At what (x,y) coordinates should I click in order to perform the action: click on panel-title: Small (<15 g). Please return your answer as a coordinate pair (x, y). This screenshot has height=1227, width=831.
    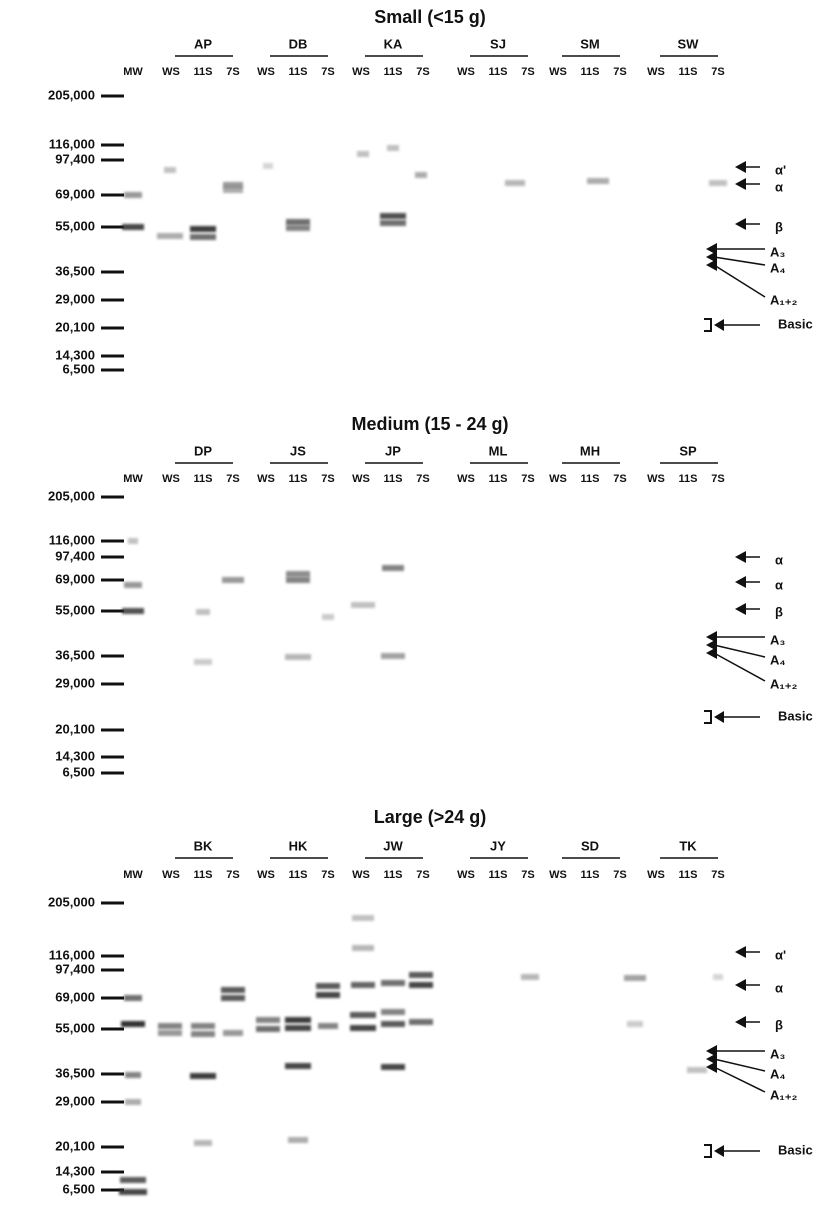
    Looking at the image, I should click on (430, 17).